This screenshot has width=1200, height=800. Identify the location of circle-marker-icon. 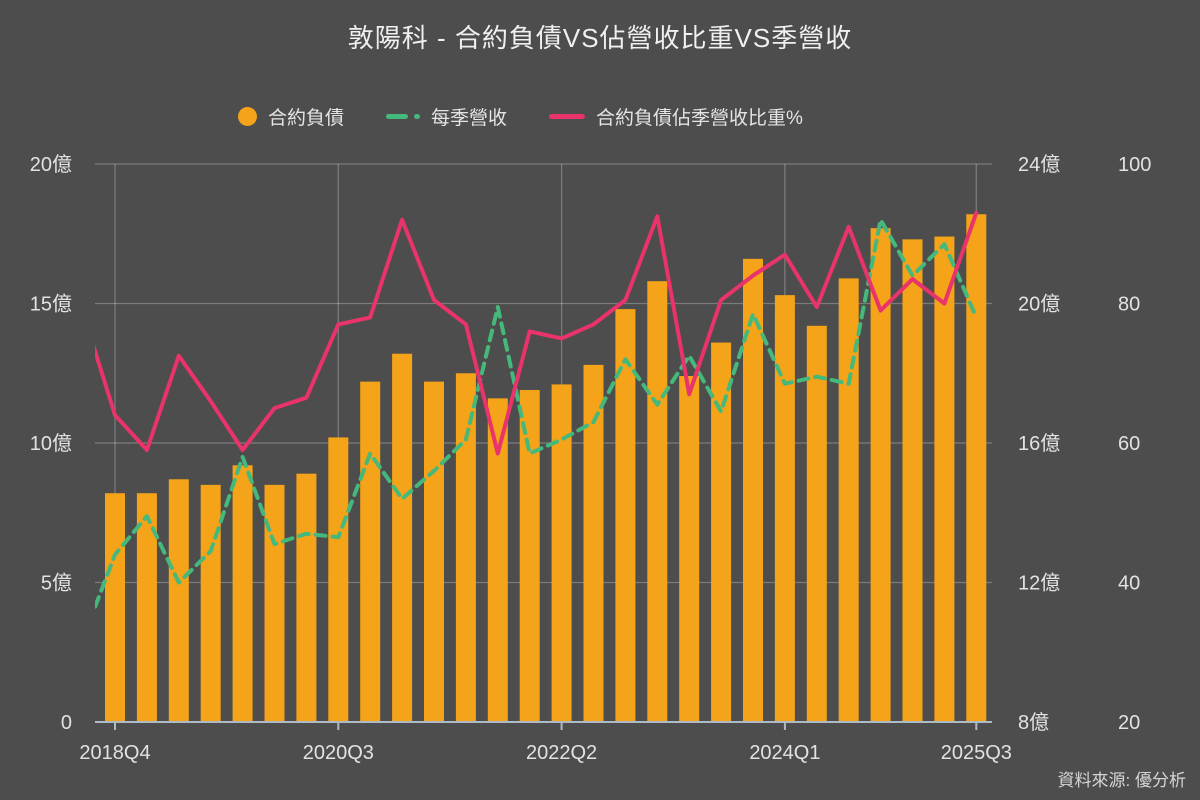
(247, 116).